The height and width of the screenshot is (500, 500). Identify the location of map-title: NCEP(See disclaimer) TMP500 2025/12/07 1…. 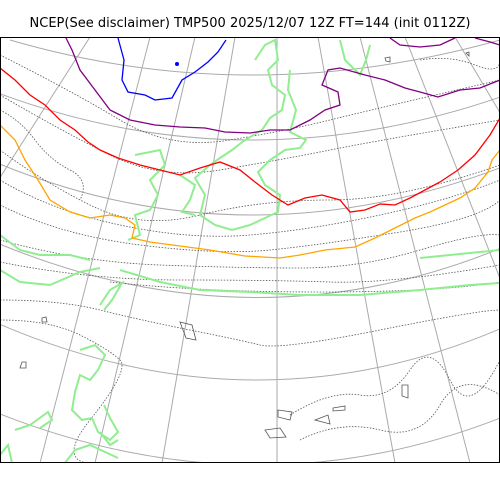
(250, 23).